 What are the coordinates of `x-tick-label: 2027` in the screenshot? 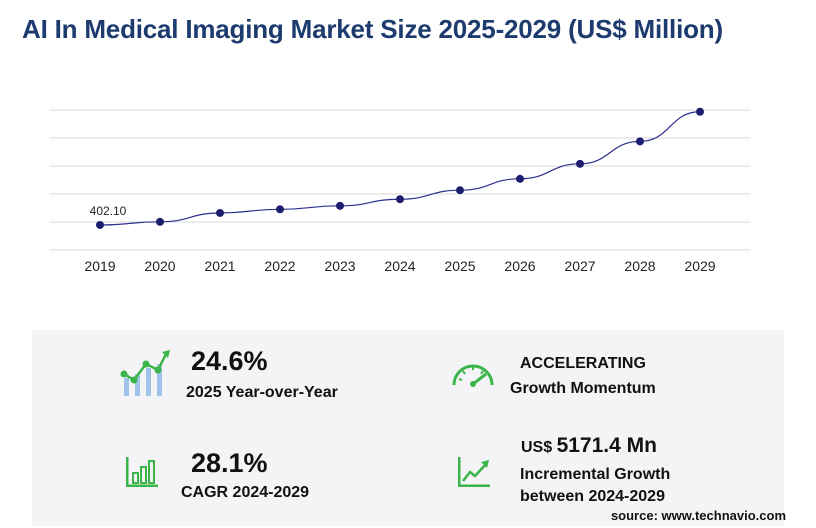 It's located at (579, 266).